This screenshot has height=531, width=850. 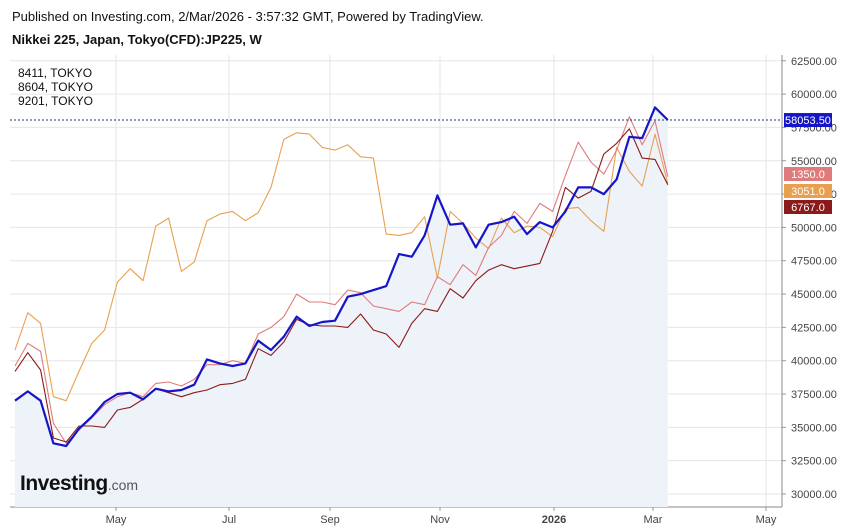 I want to click on legend-entry-8604: 8604, TOKYO, so click(x=55, y=87).